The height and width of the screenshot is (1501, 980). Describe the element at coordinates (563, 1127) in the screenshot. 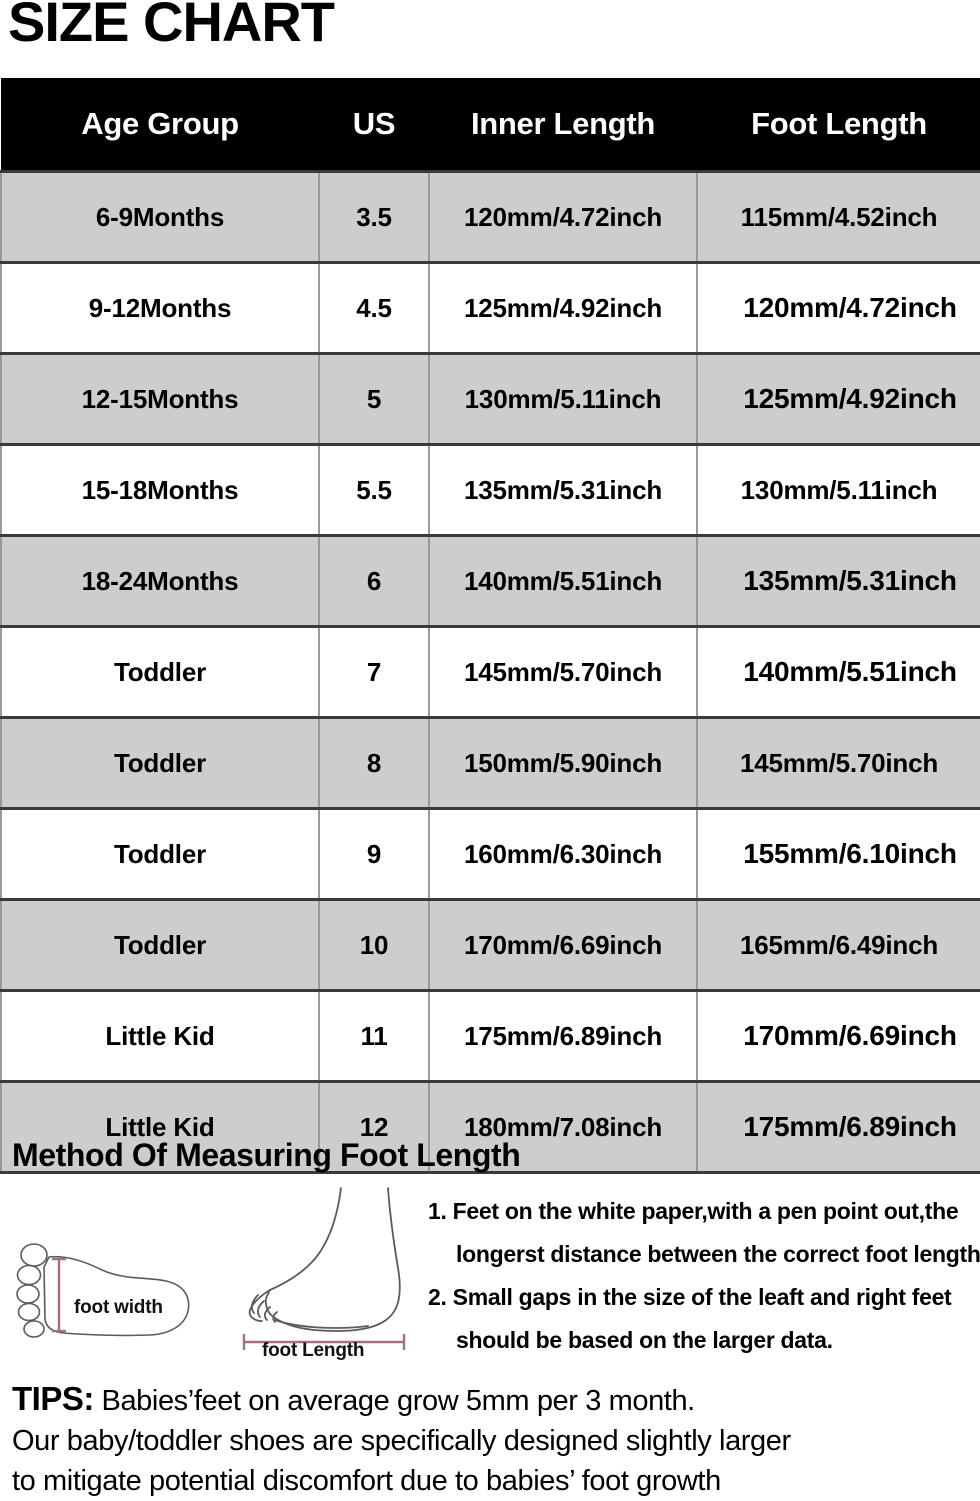

I see `cell-inner-length: 180mm/7.08inch` at that location.